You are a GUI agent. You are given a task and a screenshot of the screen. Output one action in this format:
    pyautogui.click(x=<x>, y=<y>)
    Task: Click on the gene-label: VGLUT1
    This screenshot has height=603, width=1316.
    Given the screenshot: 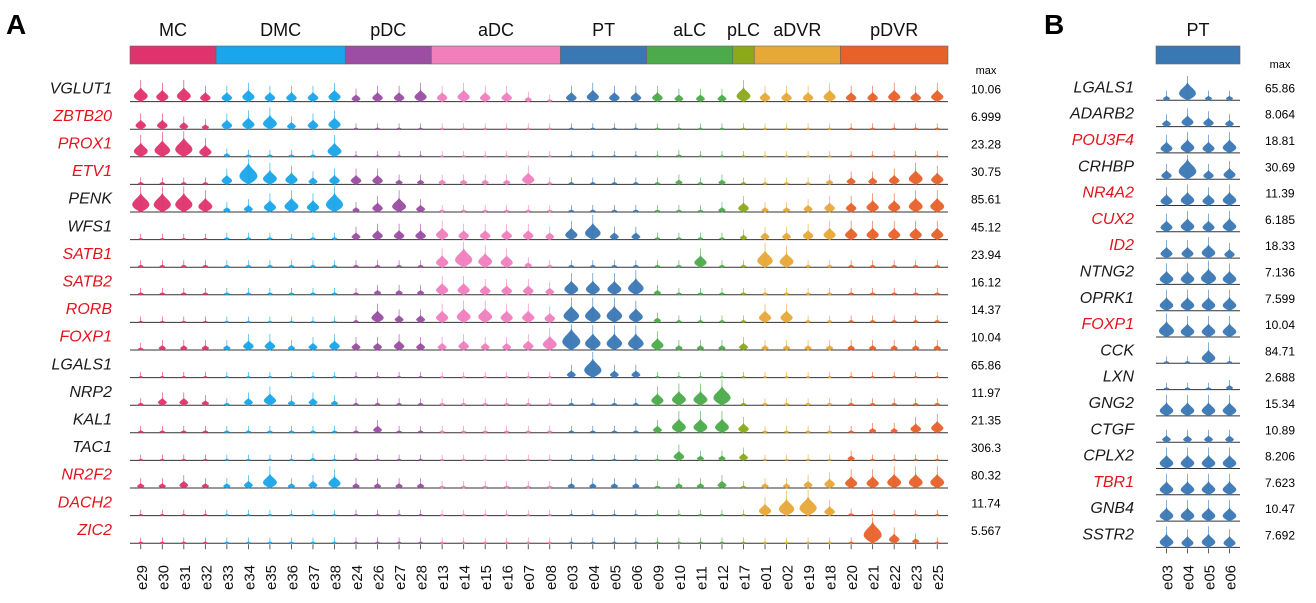 What is the action you would take?
    pyautogui.click(x=81, y=88)
    